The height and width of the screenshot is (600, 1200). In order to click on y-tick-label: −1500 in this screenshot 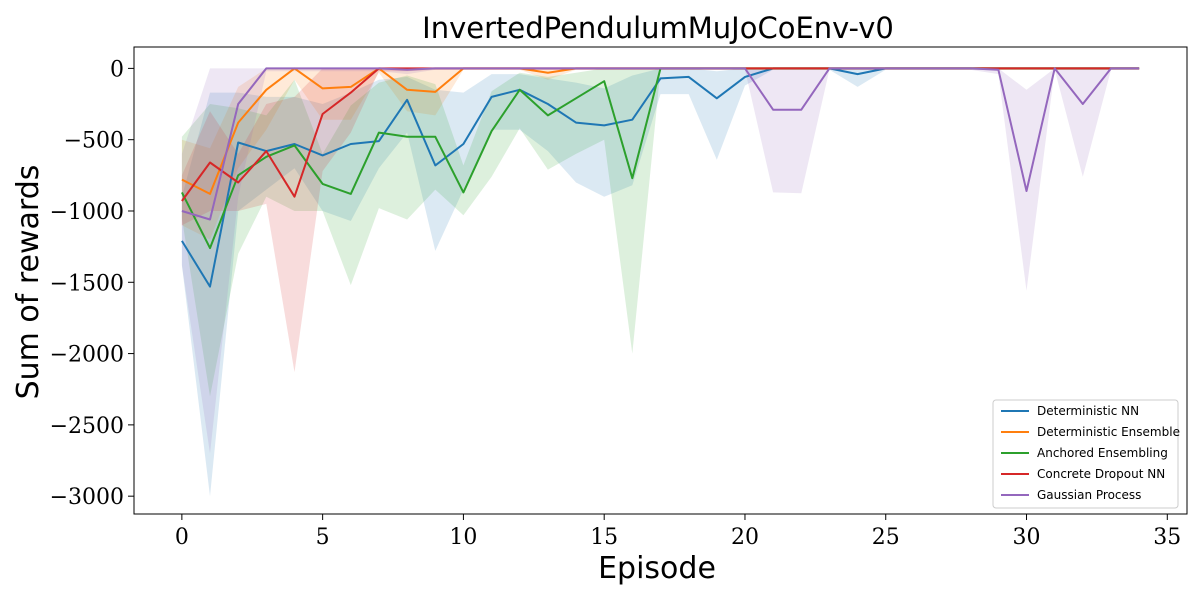, I will do `click(87, 283)`.